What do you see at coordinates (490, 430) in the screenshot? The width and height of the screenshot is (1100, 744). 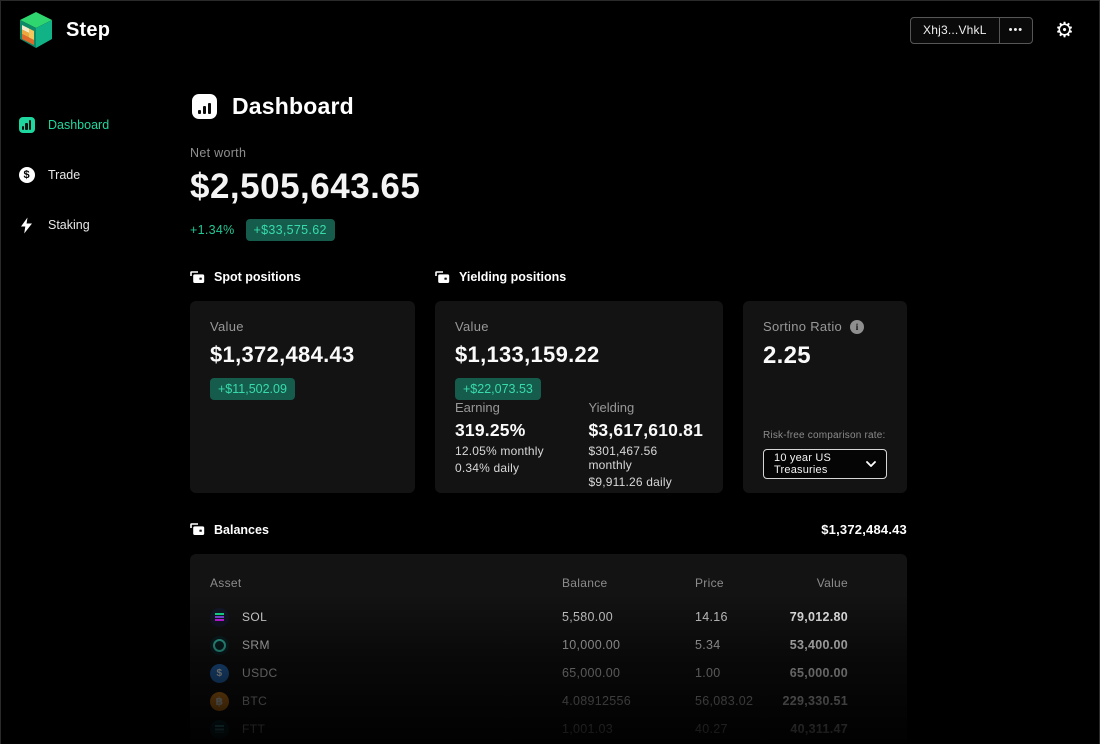 I see `earning-apy: 319.25%` at bounding box center [490, 430].